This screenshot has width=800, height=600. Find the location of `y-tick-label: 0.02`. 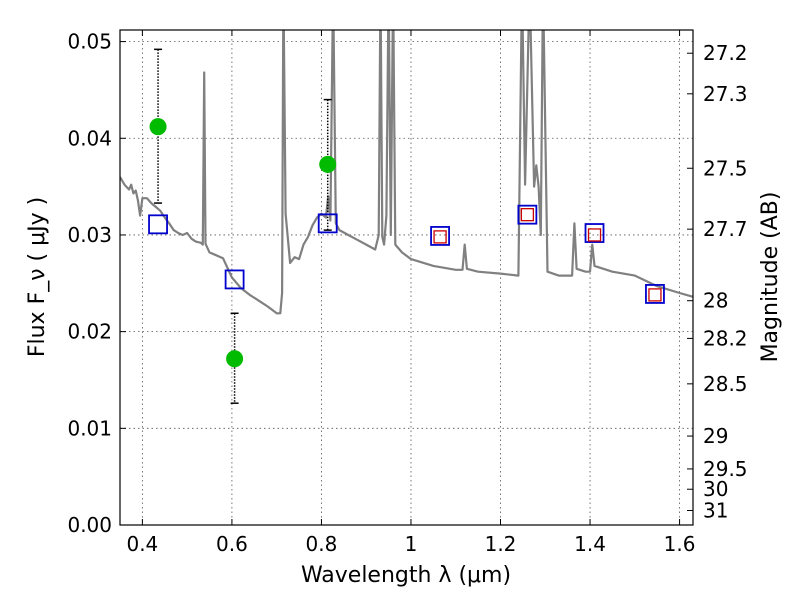

y-tick-label: 0.02 is located at coordinates (89, 332).